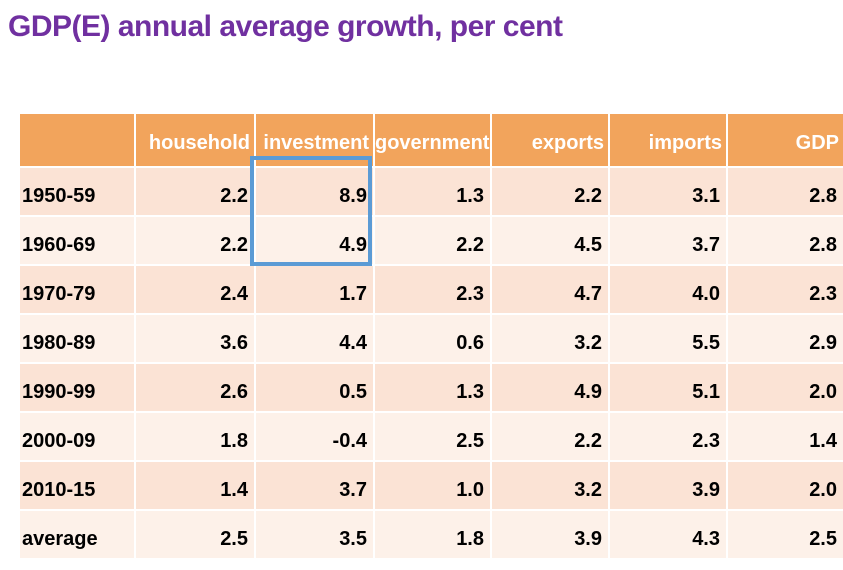  Describe the element at coordinates (784, 140) in the screenshot. I see `column-header-gdp: GDP` at that location.